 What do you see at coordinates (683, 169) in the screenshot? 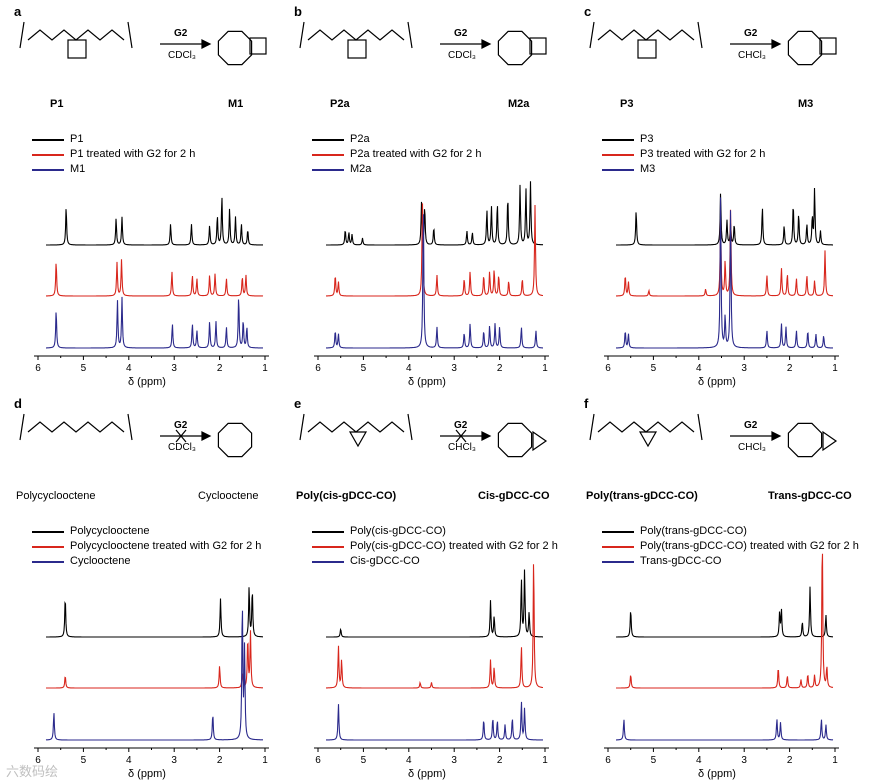
I see `legend-entry: M3` at bounding box center [683, 169].